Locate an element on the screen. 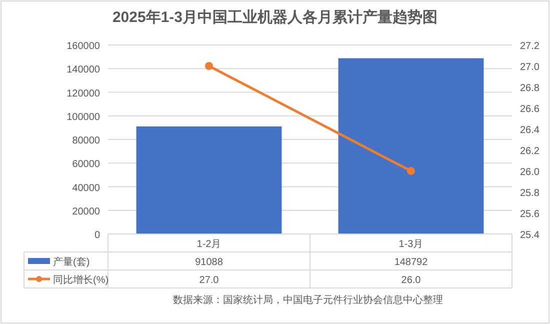  y2-tick-label: 27.0 is located at coordinates (530, 67).